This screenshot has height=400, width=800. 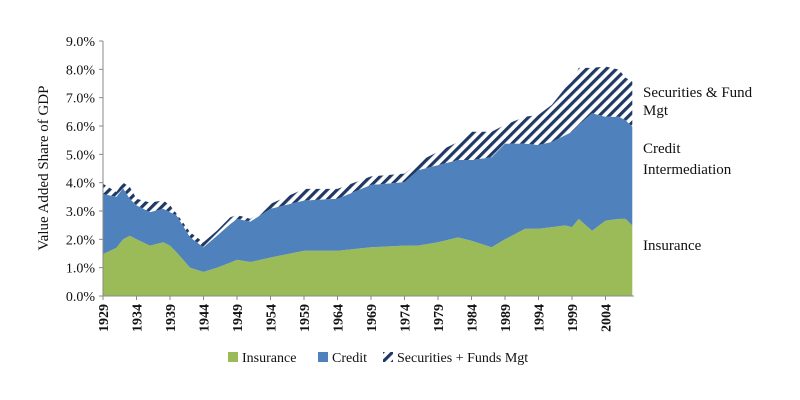 I want to click on x-tick-label: 1989, so click(x=506, y=318).